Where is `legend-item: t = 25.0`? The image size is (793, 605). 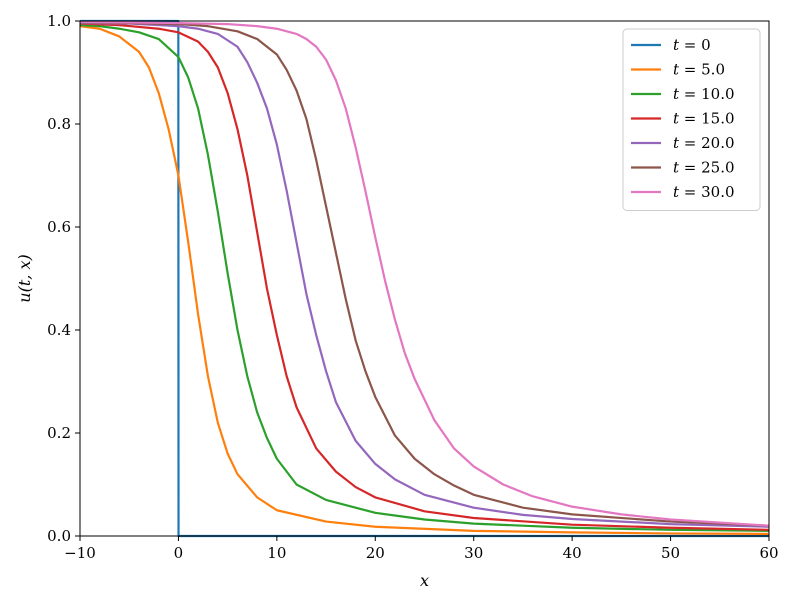
legend-item: t = 25.0 is located at coordinates (683, 168).